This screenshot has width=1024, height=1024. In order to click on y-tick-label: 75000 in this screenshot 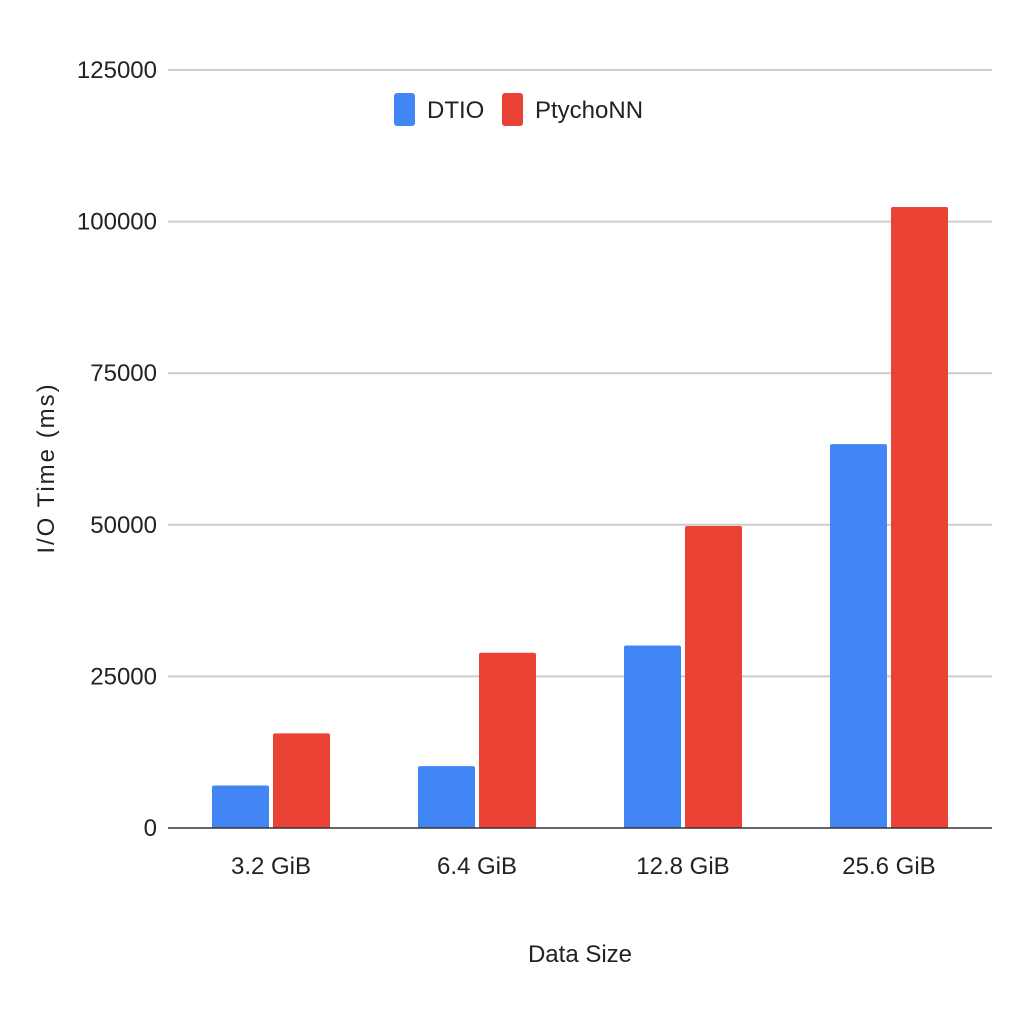, I will do `click(123, 373)`.